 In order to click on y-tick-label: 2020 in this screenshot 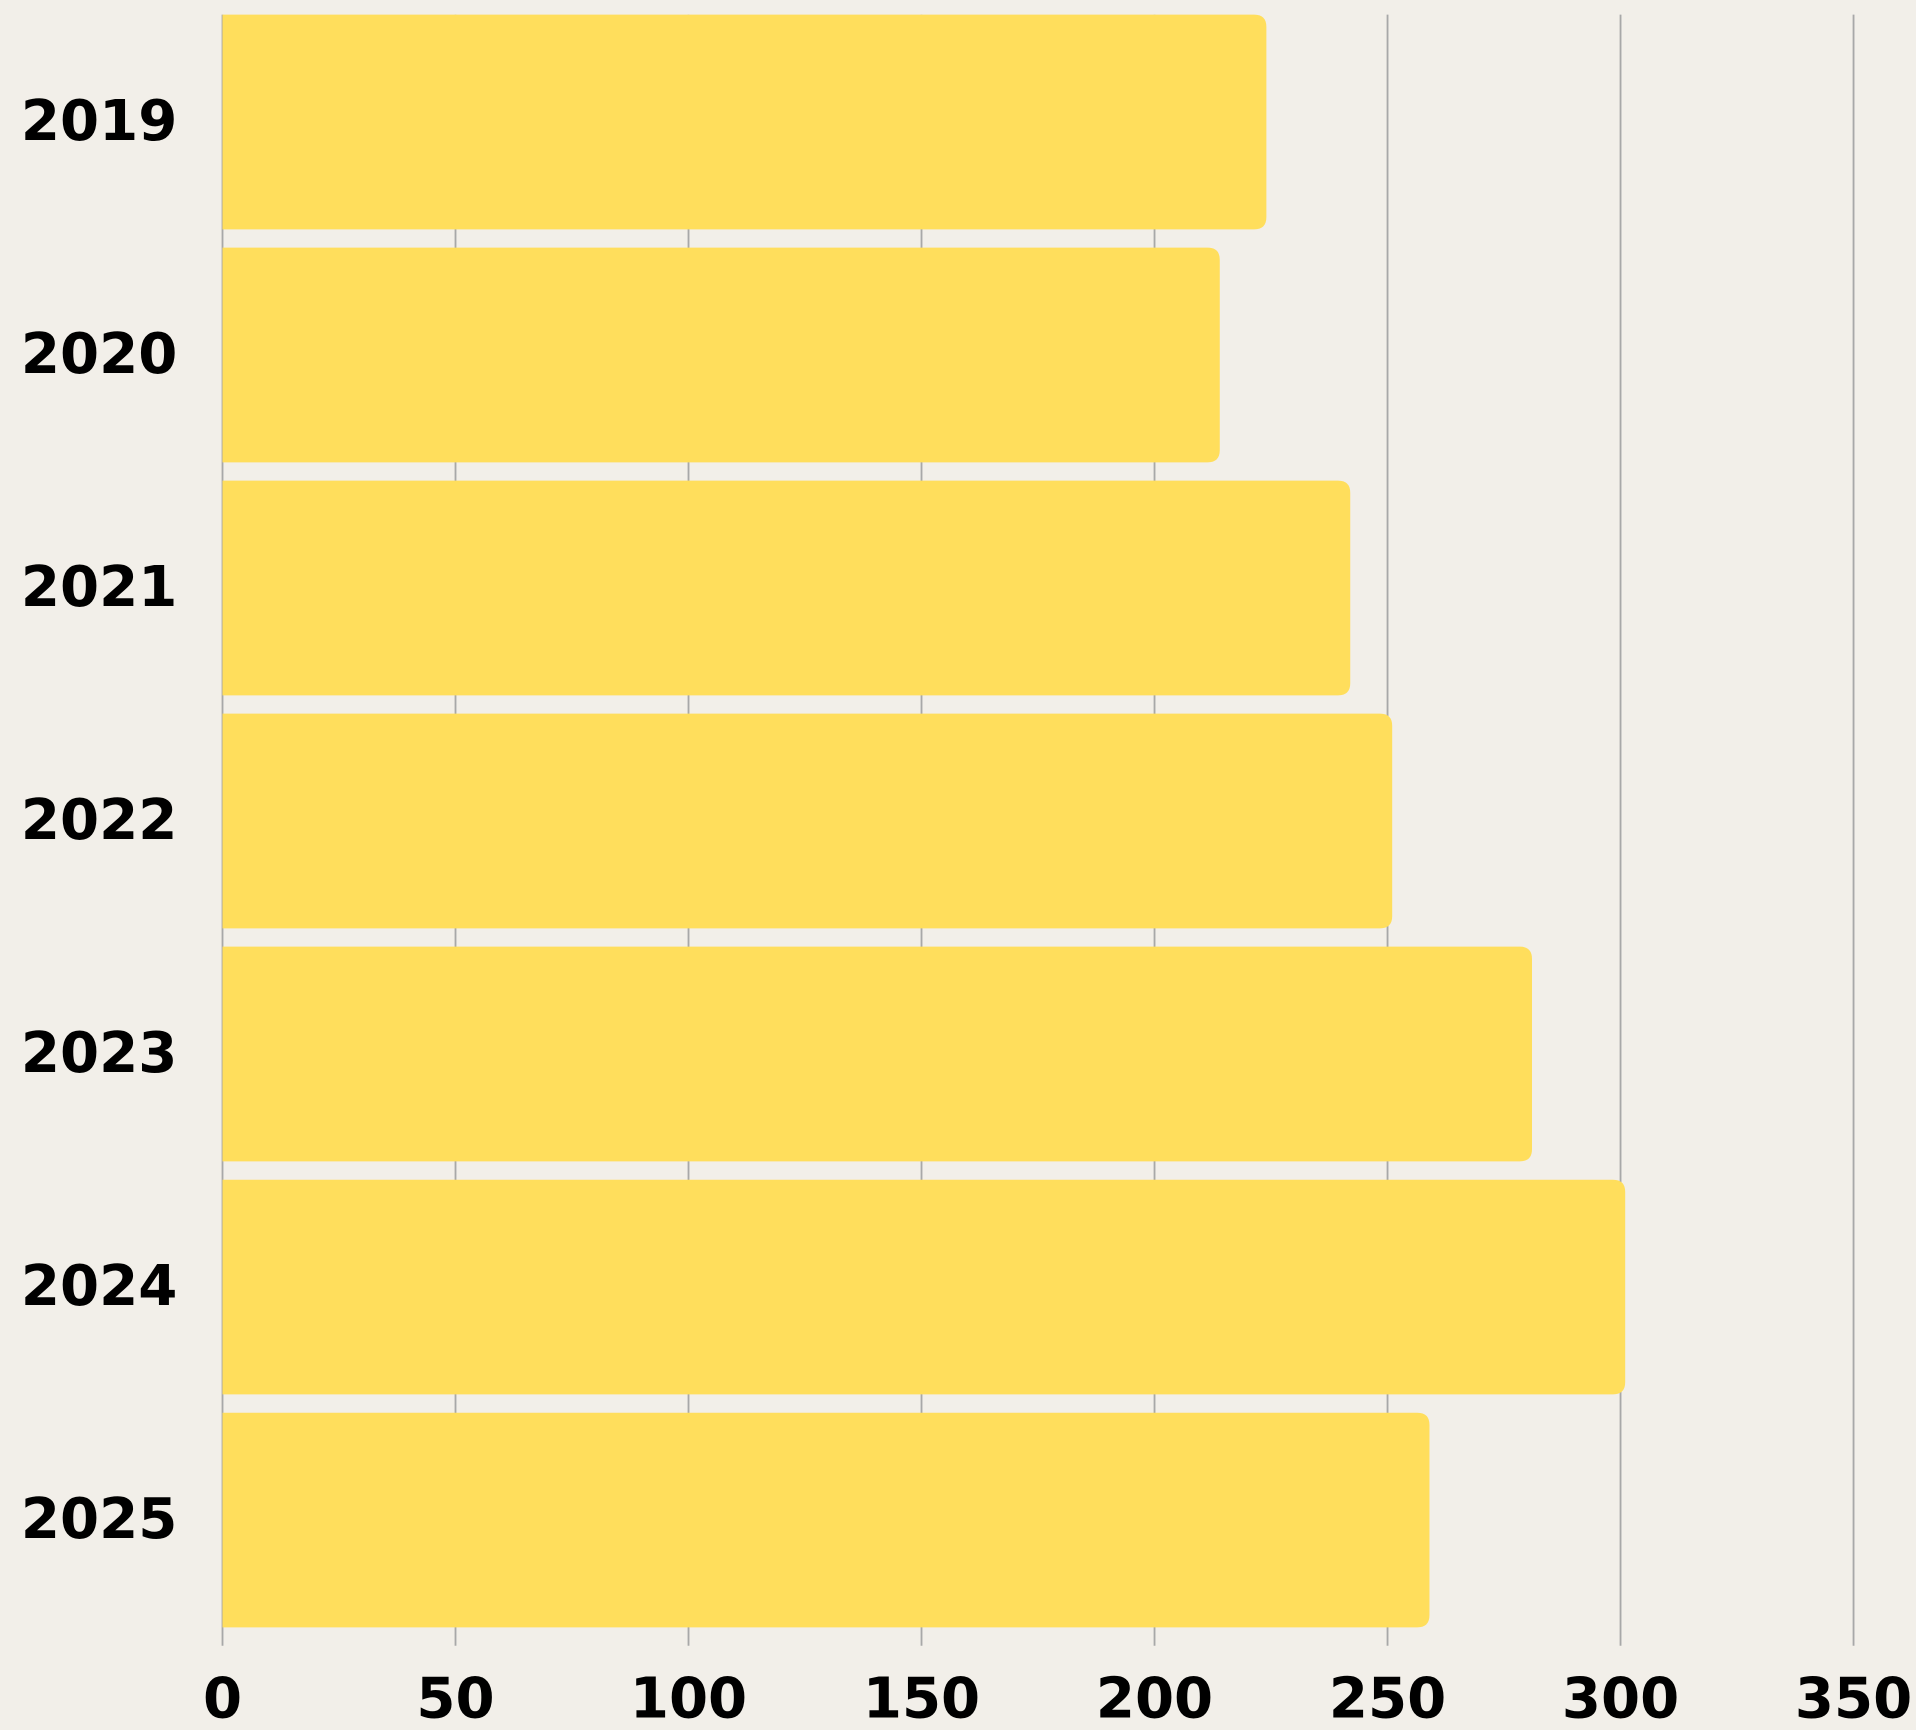, I will do `click(99, 354)`.